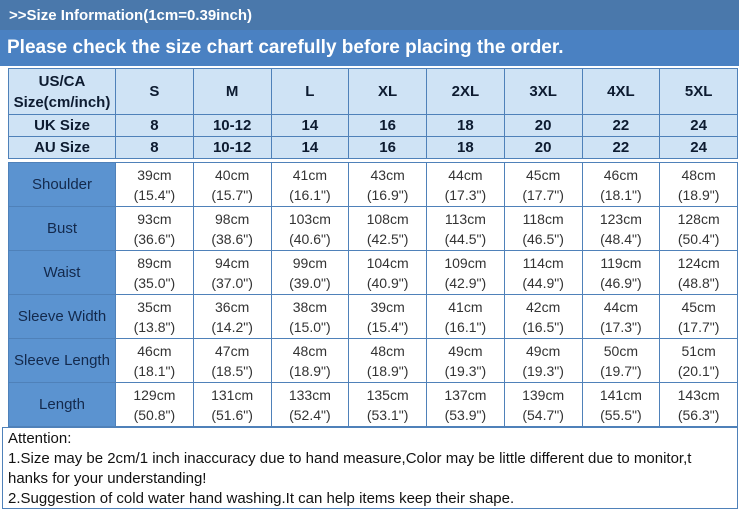 This screenshot has width=745, height=519. I want to click on measurement-cm: 40cm, so click(232, 174).